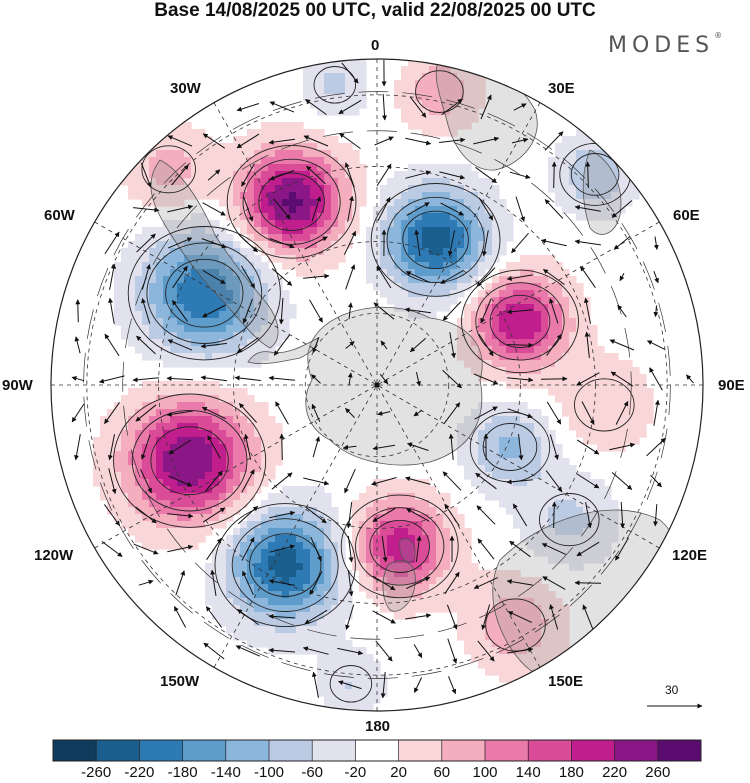  What do you see at coordinates (377, 750) in the screenshot?
I see `colorbar` at bounding box center [377, 750].